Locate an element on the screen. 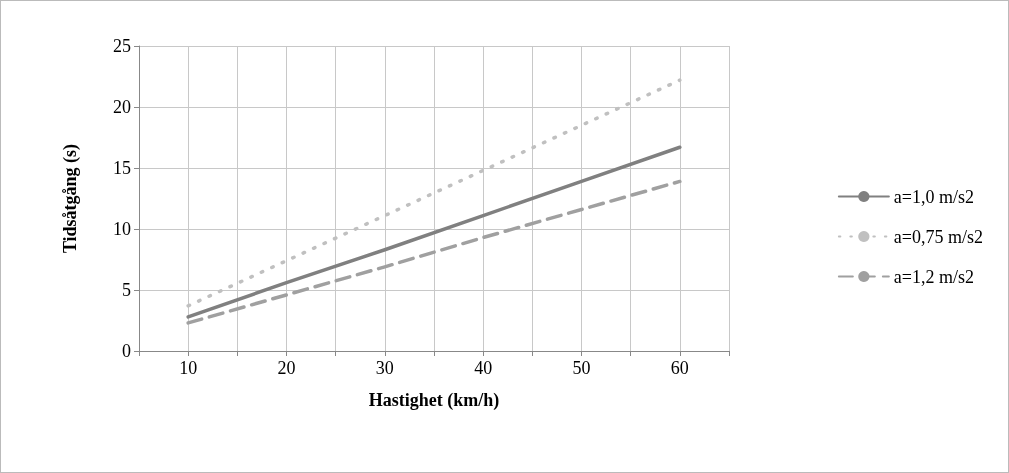 The height and width of the screenshot is (473, 1009). y-tick-label: 15 is located at coordinates (122, 168).